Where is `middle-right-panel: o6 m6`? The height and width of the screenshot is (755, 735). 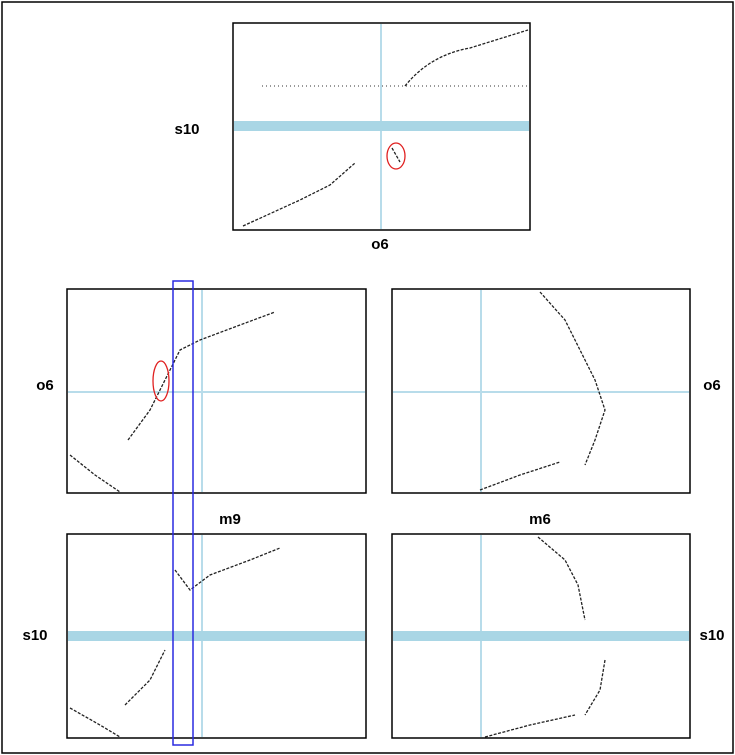 middle-right-panel: o6 m6 is located at coordinates (556, 408).